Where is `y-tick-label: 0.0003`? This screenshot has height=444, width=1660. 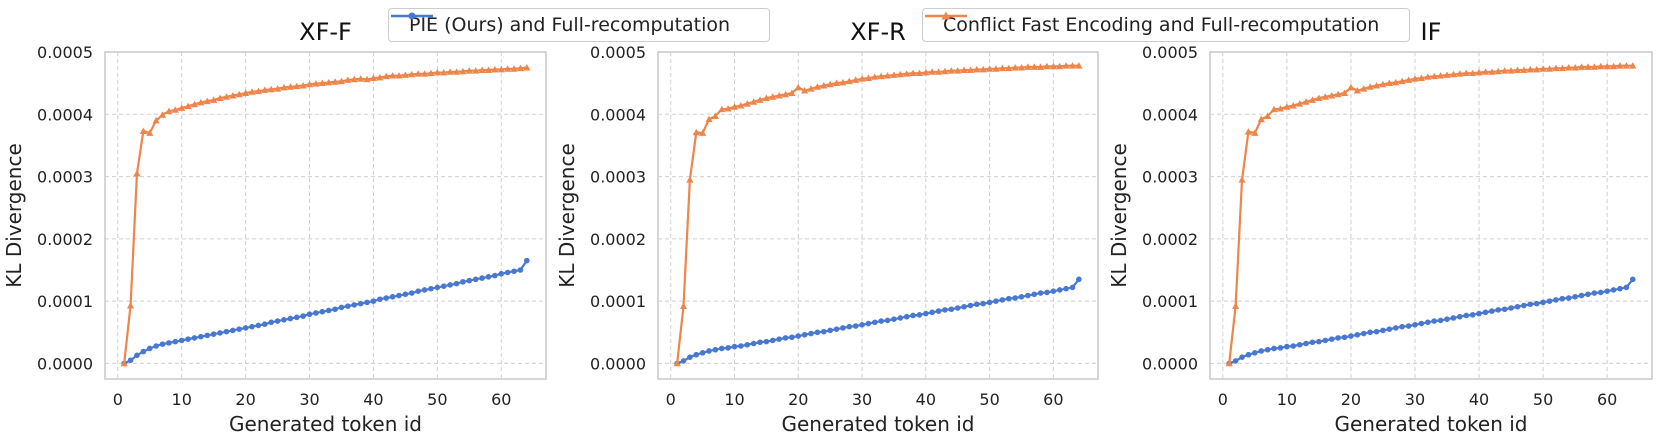
y-tick-label: 0.0003 is located at coordinates (65, 177).